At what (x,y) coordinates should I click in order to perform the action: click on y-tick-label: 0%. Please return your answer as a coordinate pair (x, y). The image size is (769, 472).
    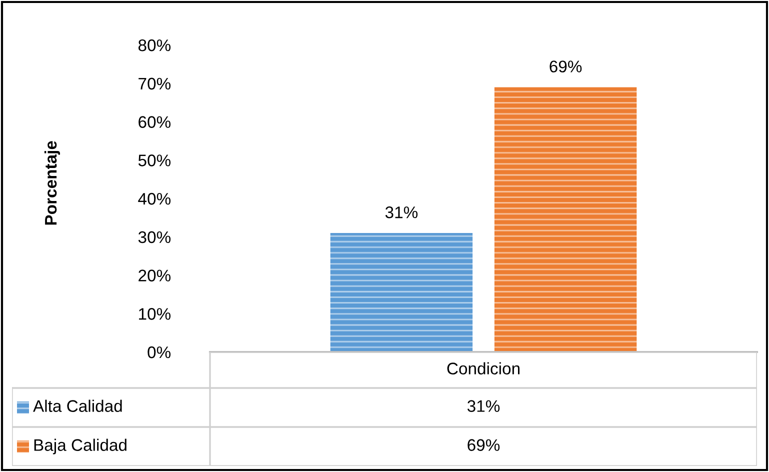
    Looking at the image, I should click on (159, 352).